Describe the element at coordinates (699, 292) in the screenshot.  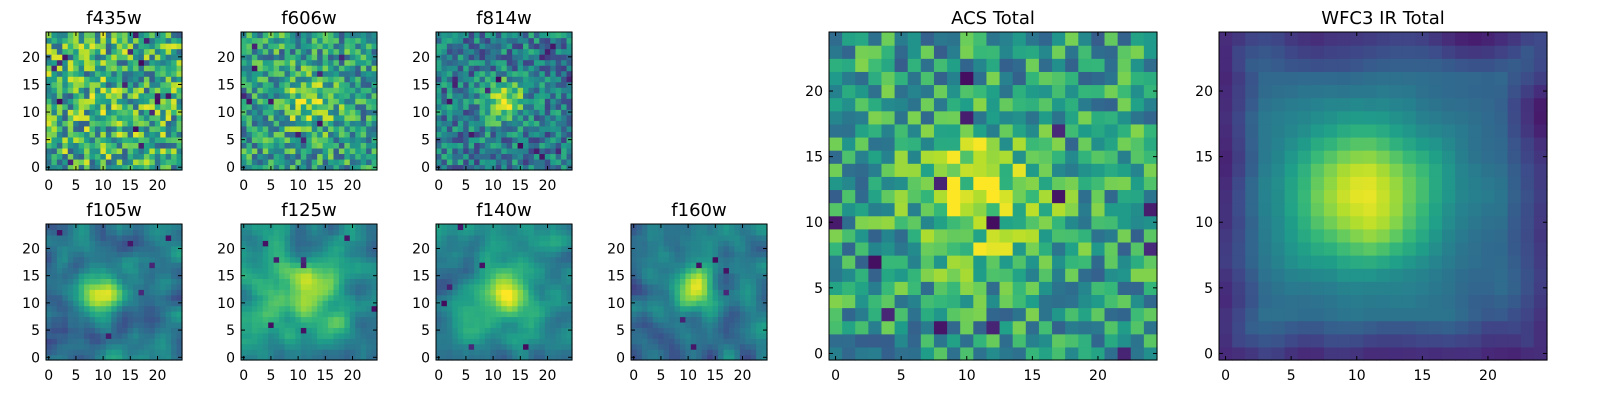
I see `axes-frame` at that location.